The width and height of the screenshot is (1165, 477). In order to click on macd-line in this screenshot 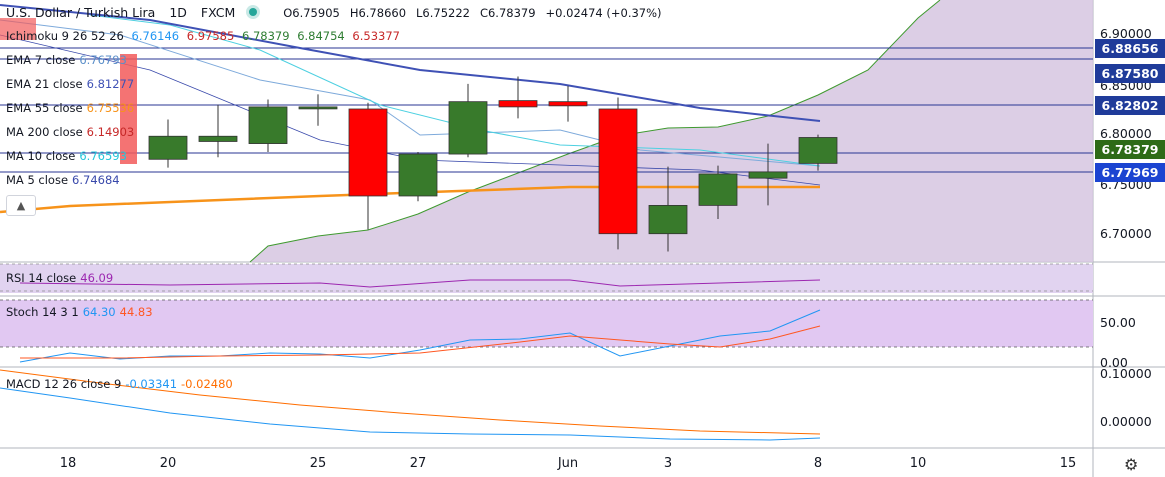, I will do `click(410, 414)`.